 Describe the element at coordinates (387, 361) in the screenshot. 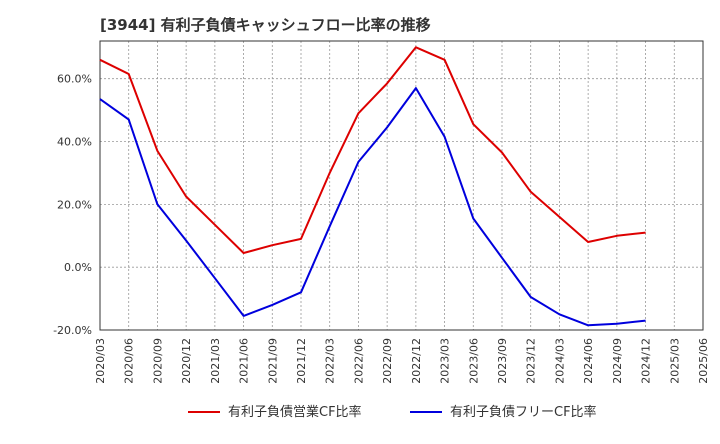

I see `x-tick-label: 2022/09` at that location.